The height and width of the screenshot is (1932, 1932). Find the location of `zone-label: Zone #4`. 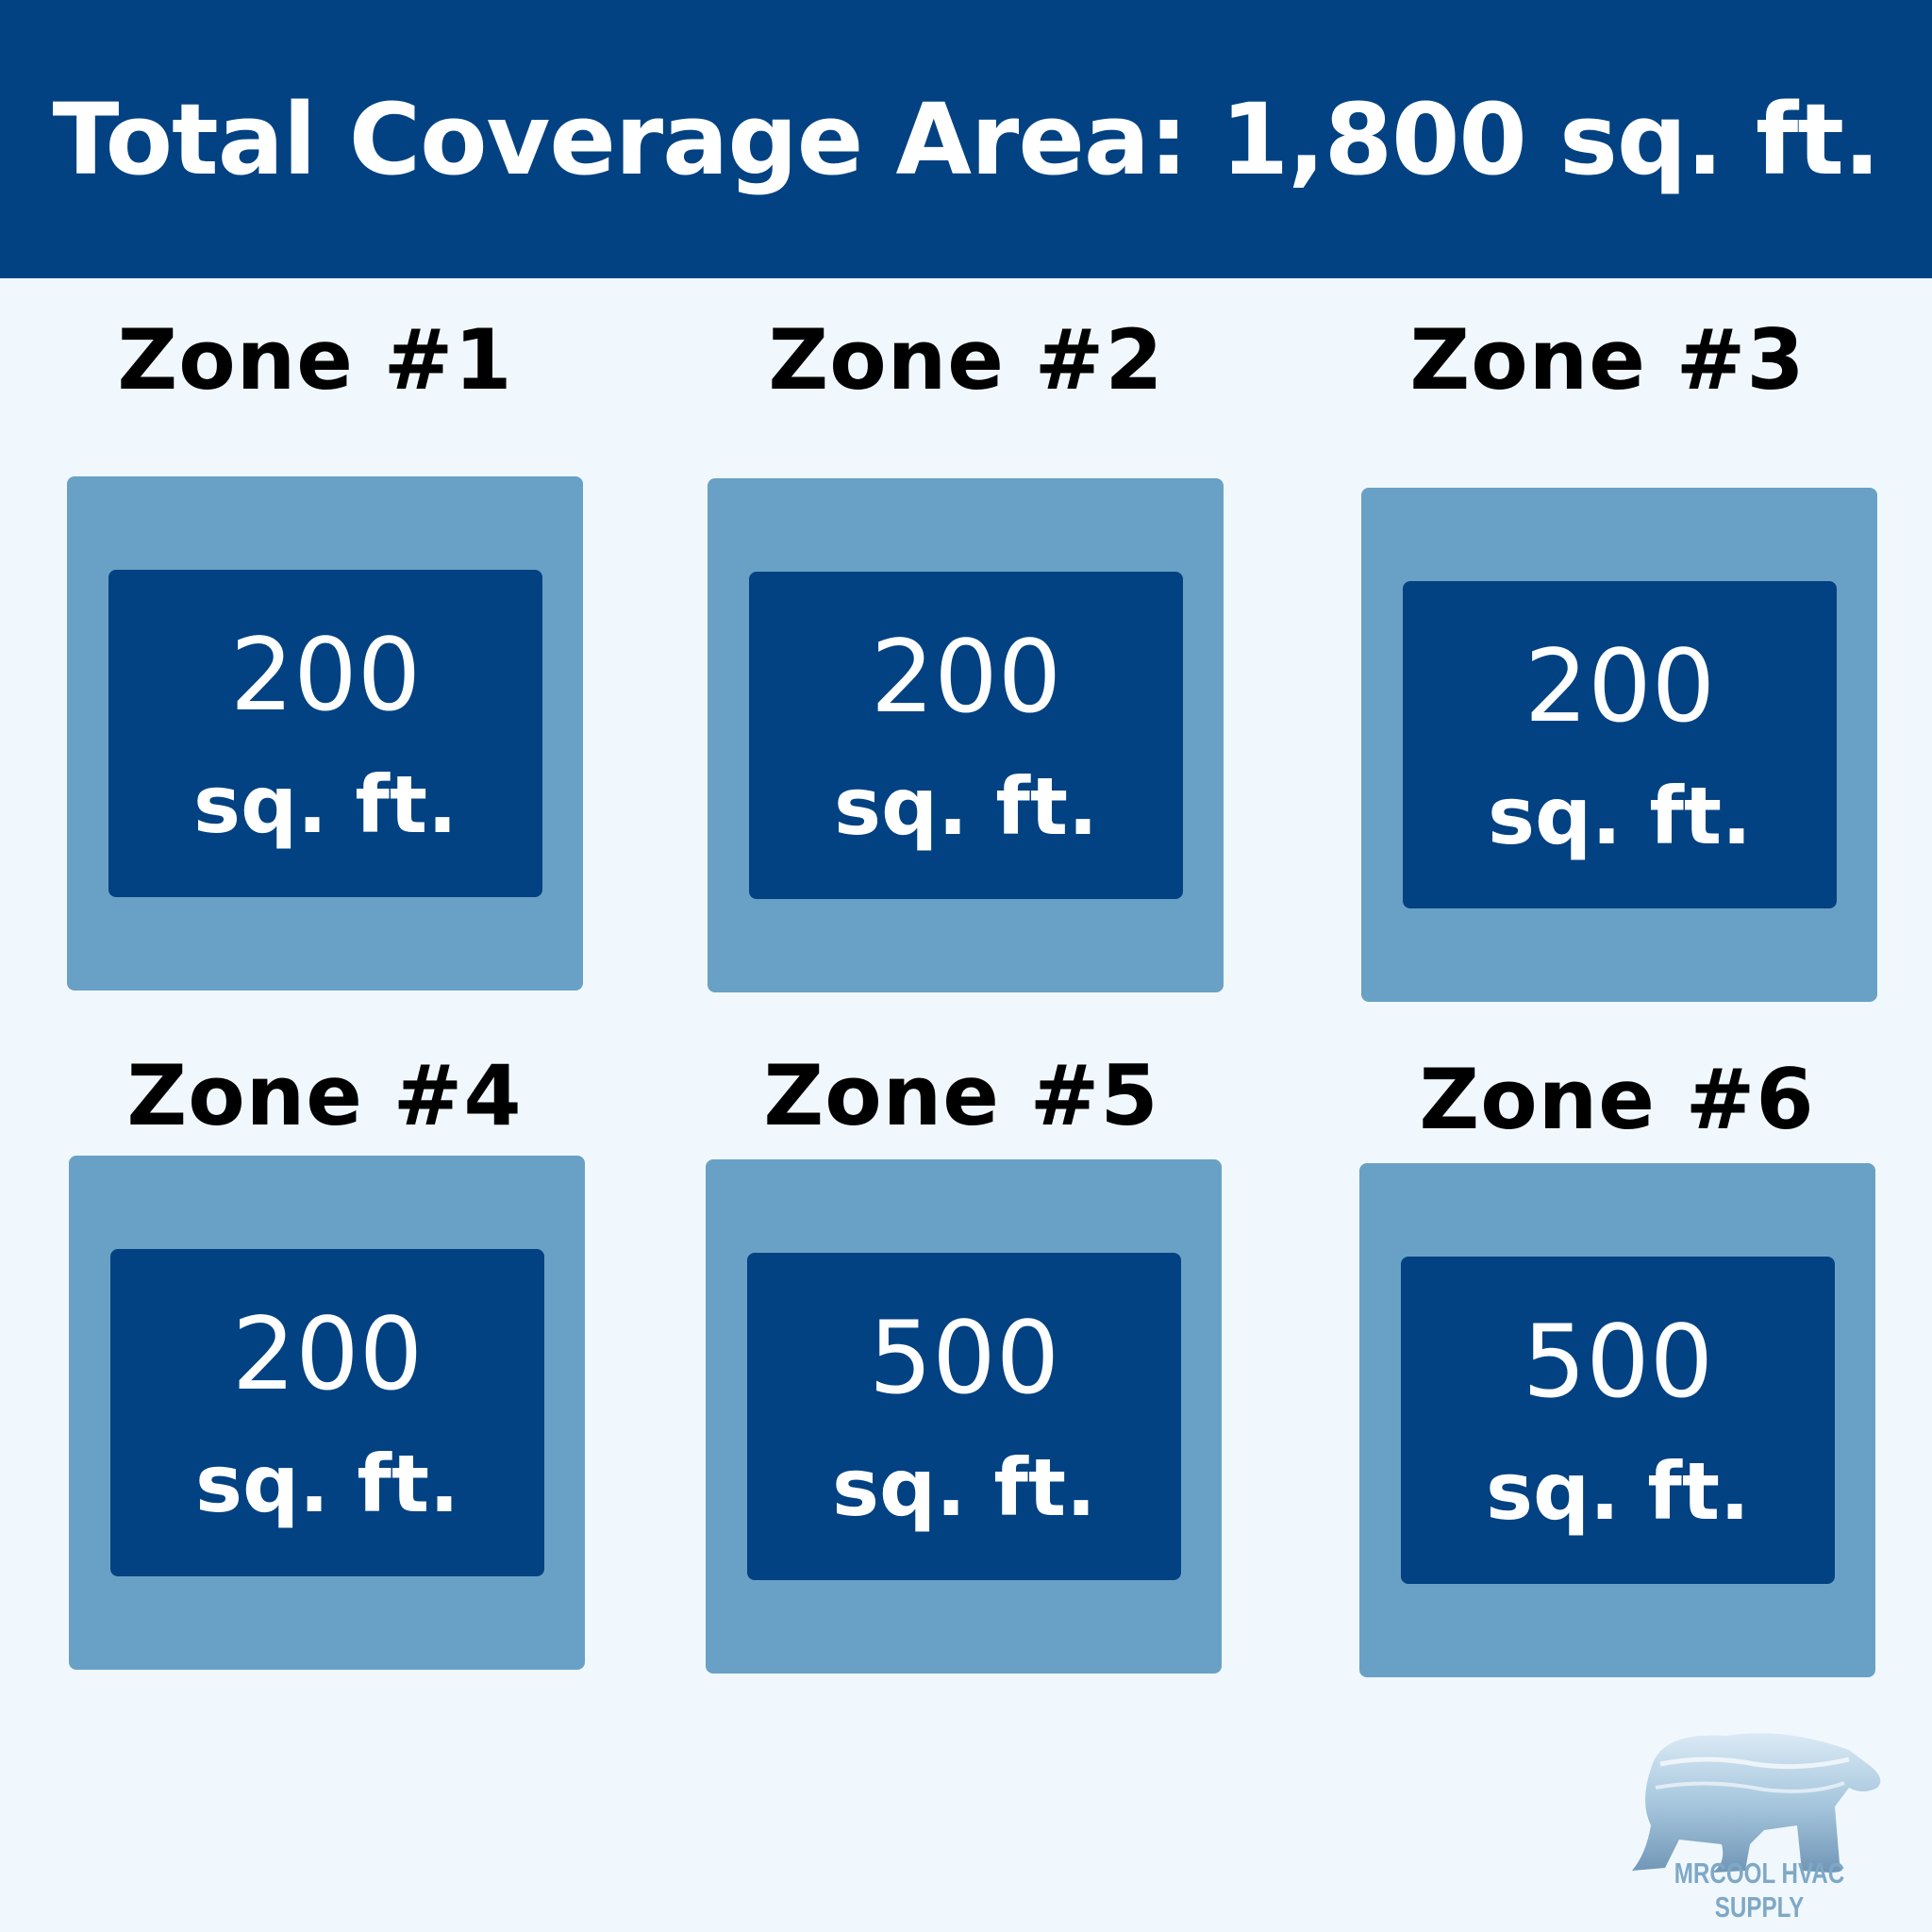

zone-label: Zone #4 is located at coordinates (325, 1096).